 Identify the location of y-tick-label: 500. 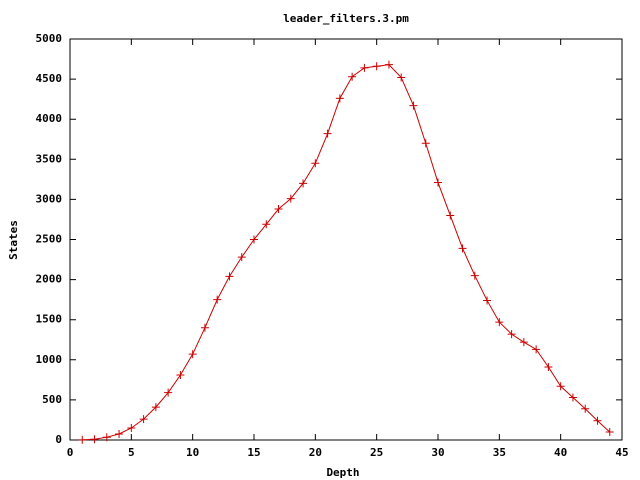
(52, 399).